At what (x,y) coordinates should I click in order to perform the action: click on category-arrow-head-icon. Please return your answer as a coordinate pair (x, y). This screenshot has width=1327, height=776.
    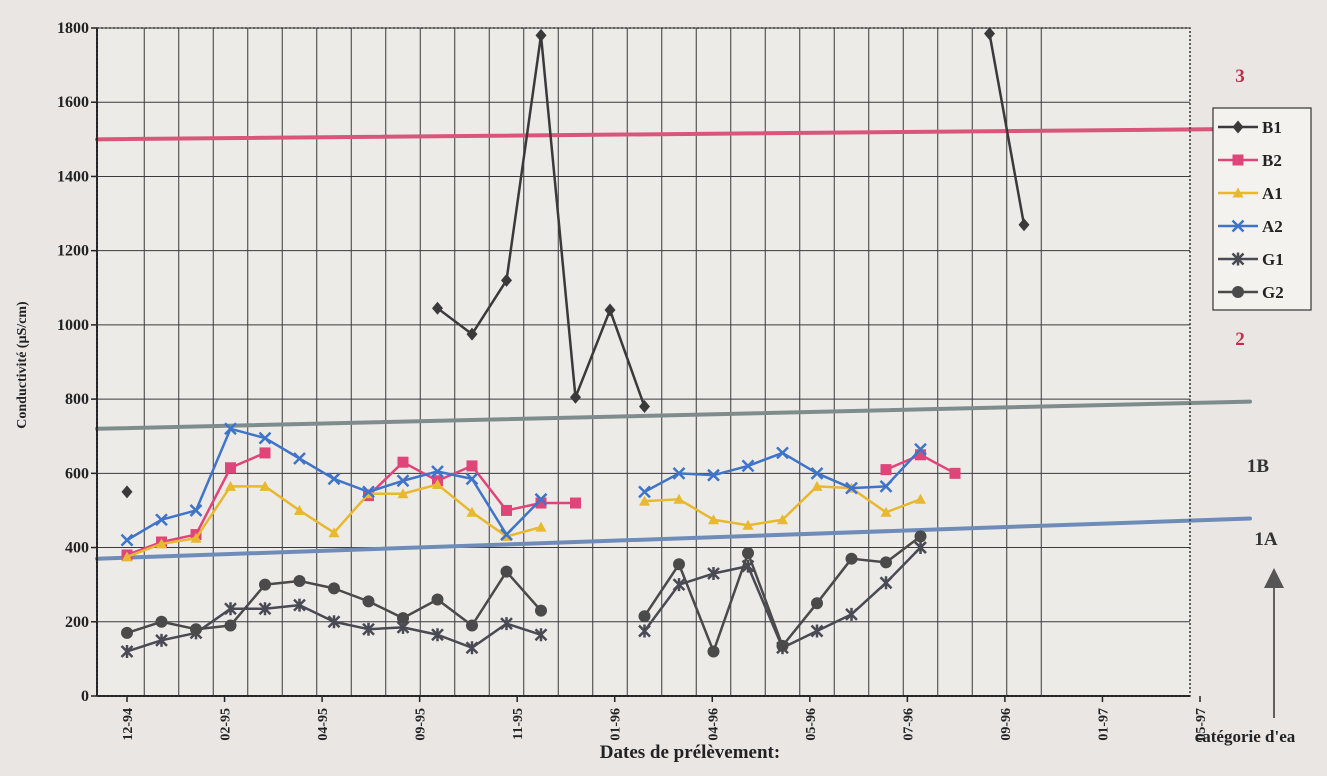
    Looking at the image, I should click on (1274, 578).